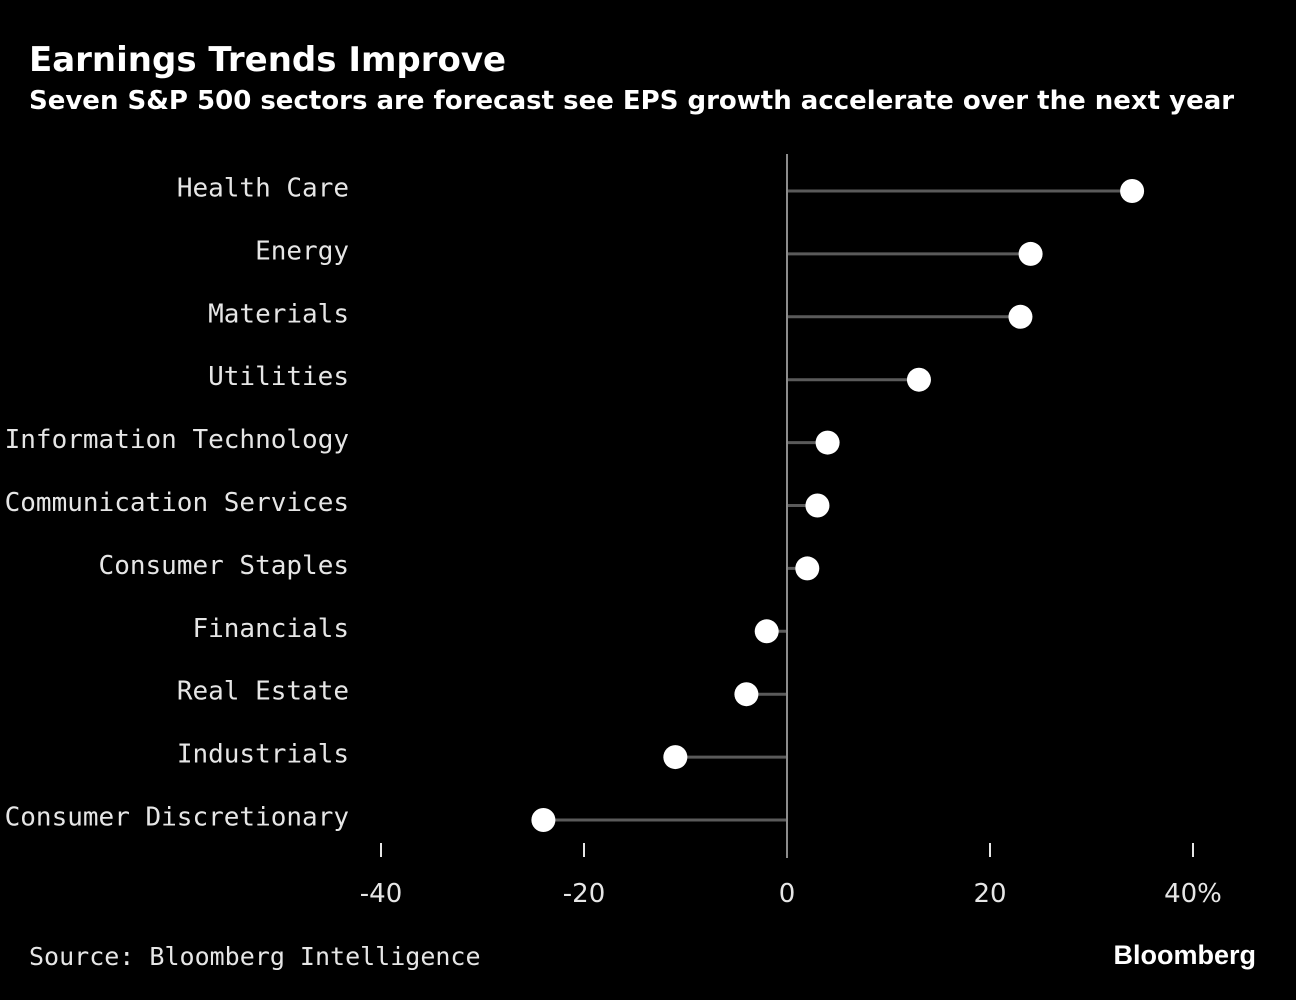 The image size is (1296, 1000). I want to click on category-label-consumer-staples: Consumer Staples, so click(224, 566).